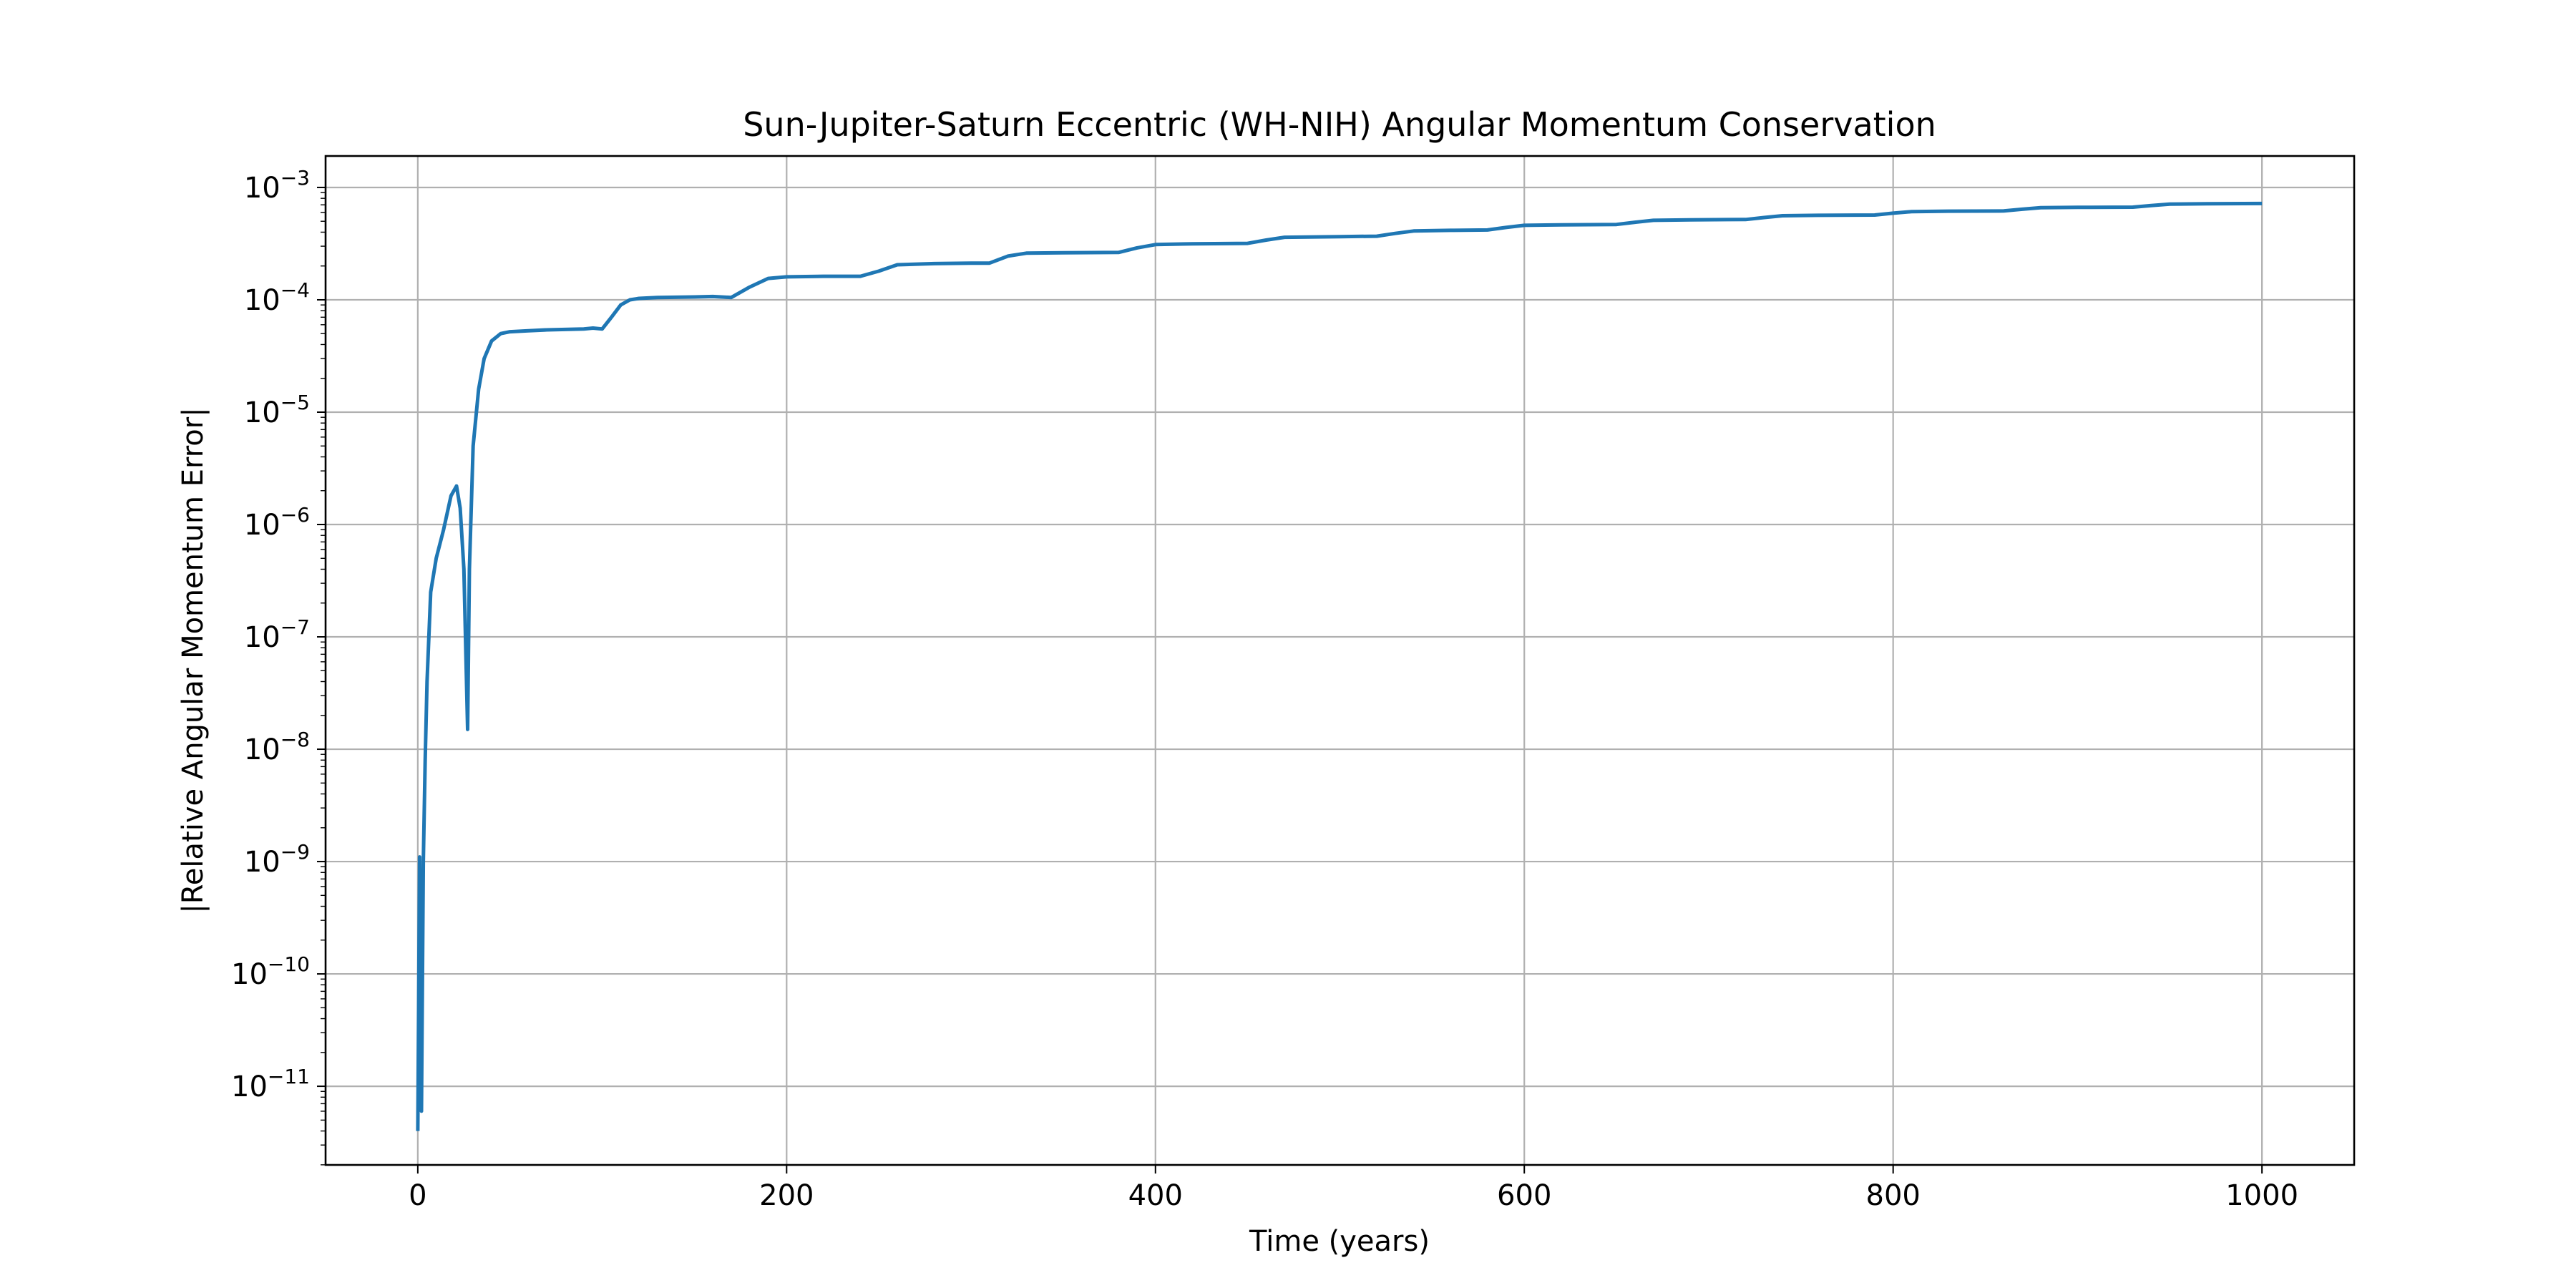  I want to click on x-tick-label: 600, so click(1524, 1195).